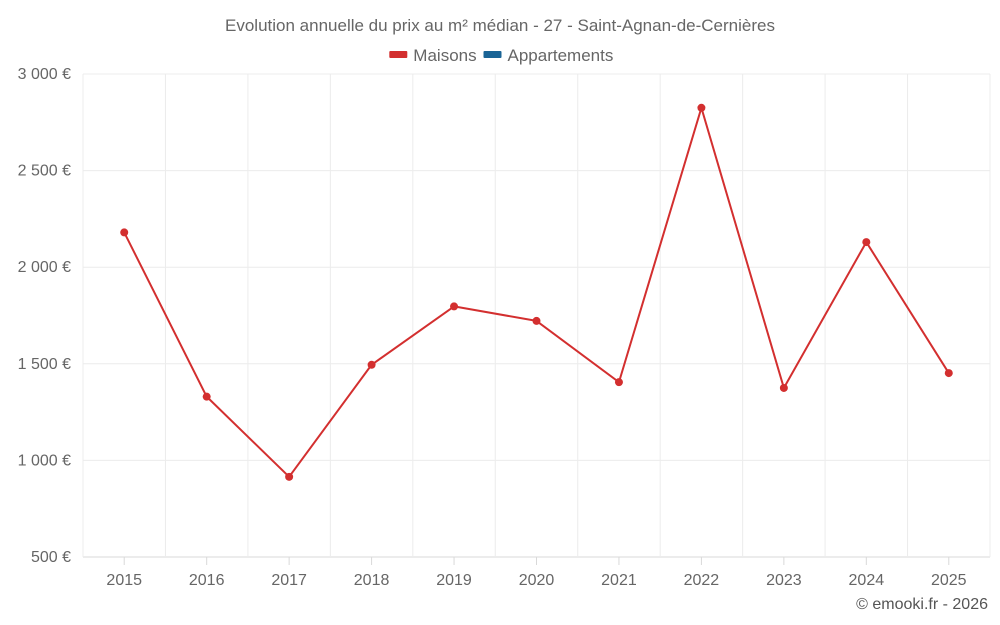  Describe the element at coordinates (949, 580) in the screenshot. I see `x-tick-label: 2025` at that location.